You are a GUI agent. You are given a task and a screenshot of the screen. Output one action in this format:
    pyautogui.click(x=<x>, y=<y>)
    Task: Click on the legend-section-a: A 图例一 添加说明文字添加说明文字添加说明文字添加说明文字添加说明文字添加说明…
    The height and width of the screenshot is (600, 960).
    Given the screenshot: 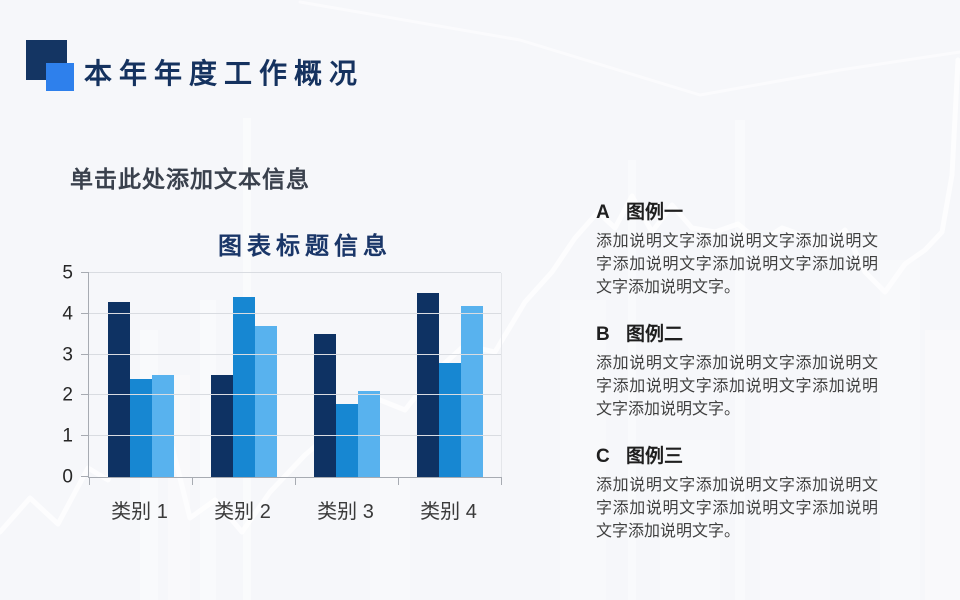 What is the action you would take?
    pyautogui.click(x=746, y=250)
    